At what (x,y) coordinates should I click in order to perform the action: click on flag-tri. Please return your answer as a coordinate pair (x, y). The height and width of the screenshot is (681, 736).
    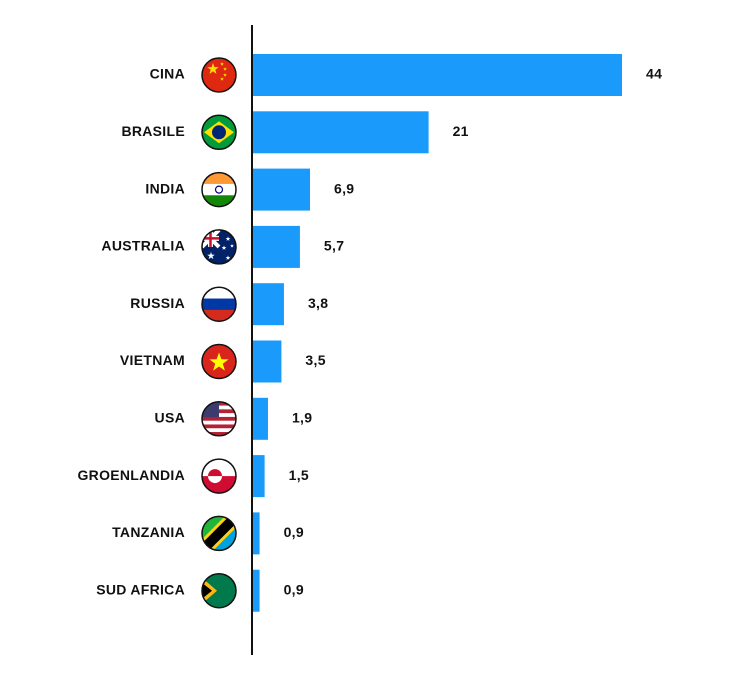
    Looking at the image, I should click on (207, 590).